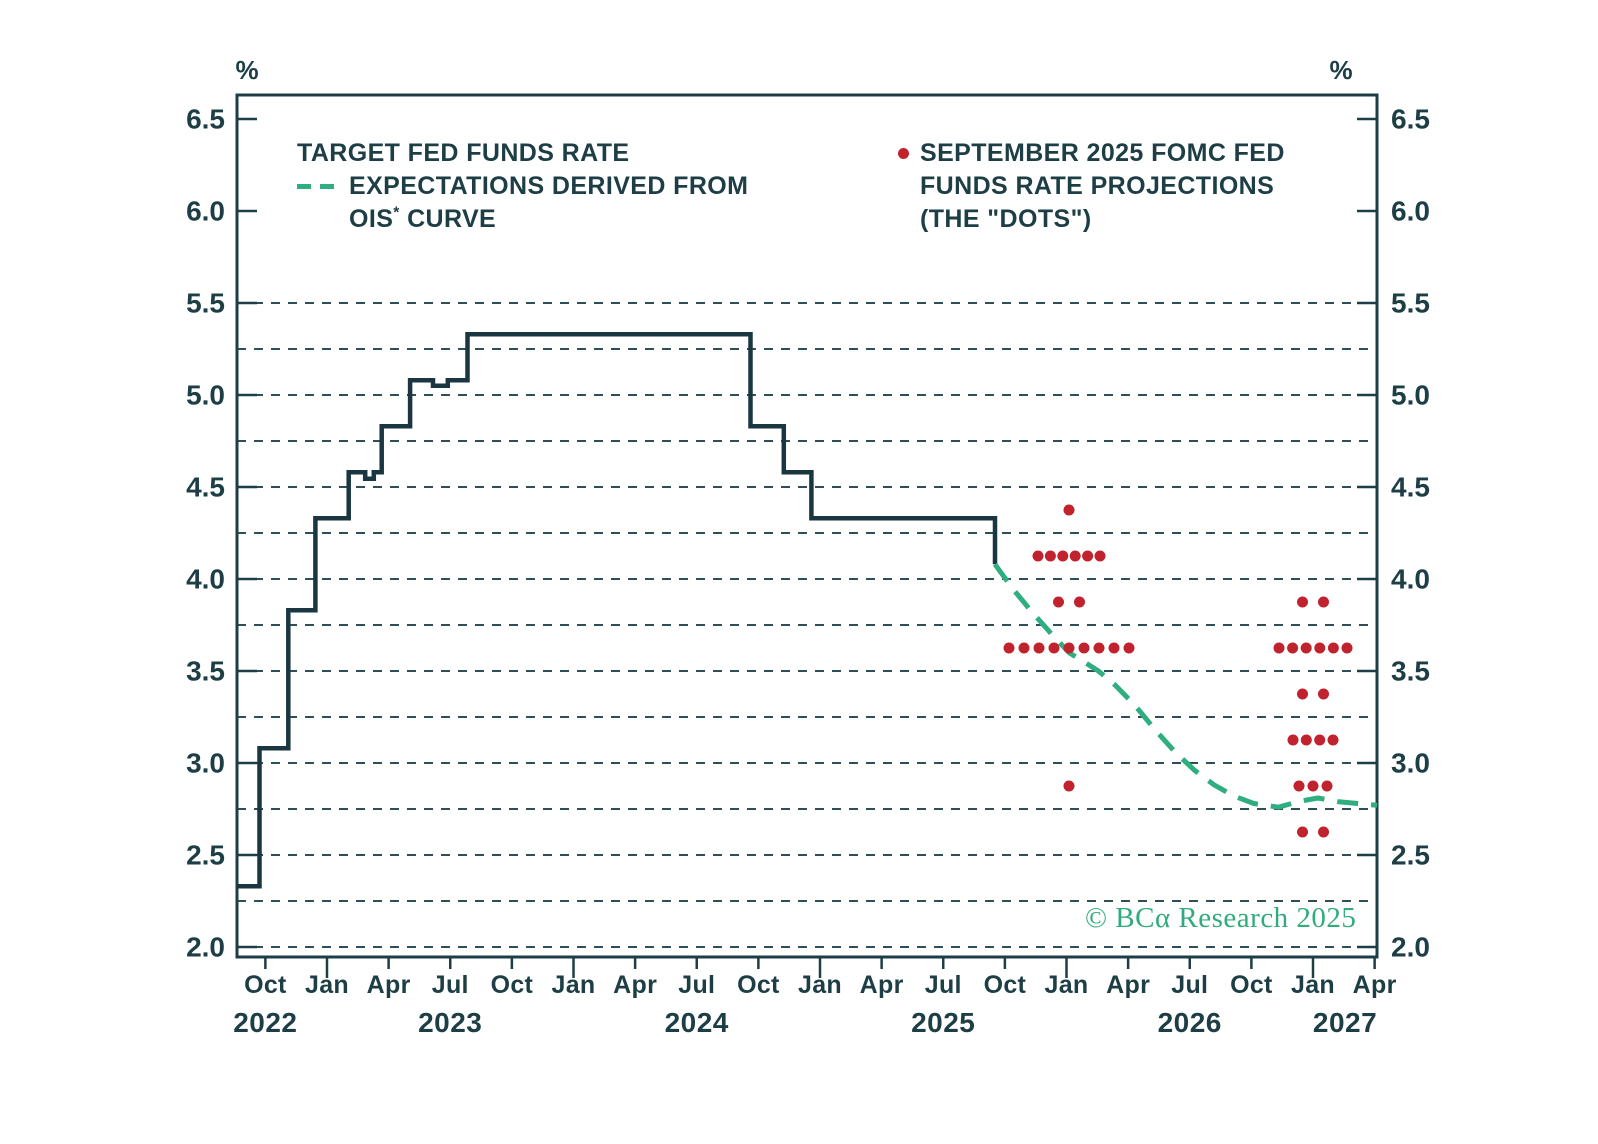 The width and height of the screenshot is (1598, 1144). Describe the element at coordinates (697, 1022) in the screenshot. I see `x-axis-year-label: 2024` at that location.